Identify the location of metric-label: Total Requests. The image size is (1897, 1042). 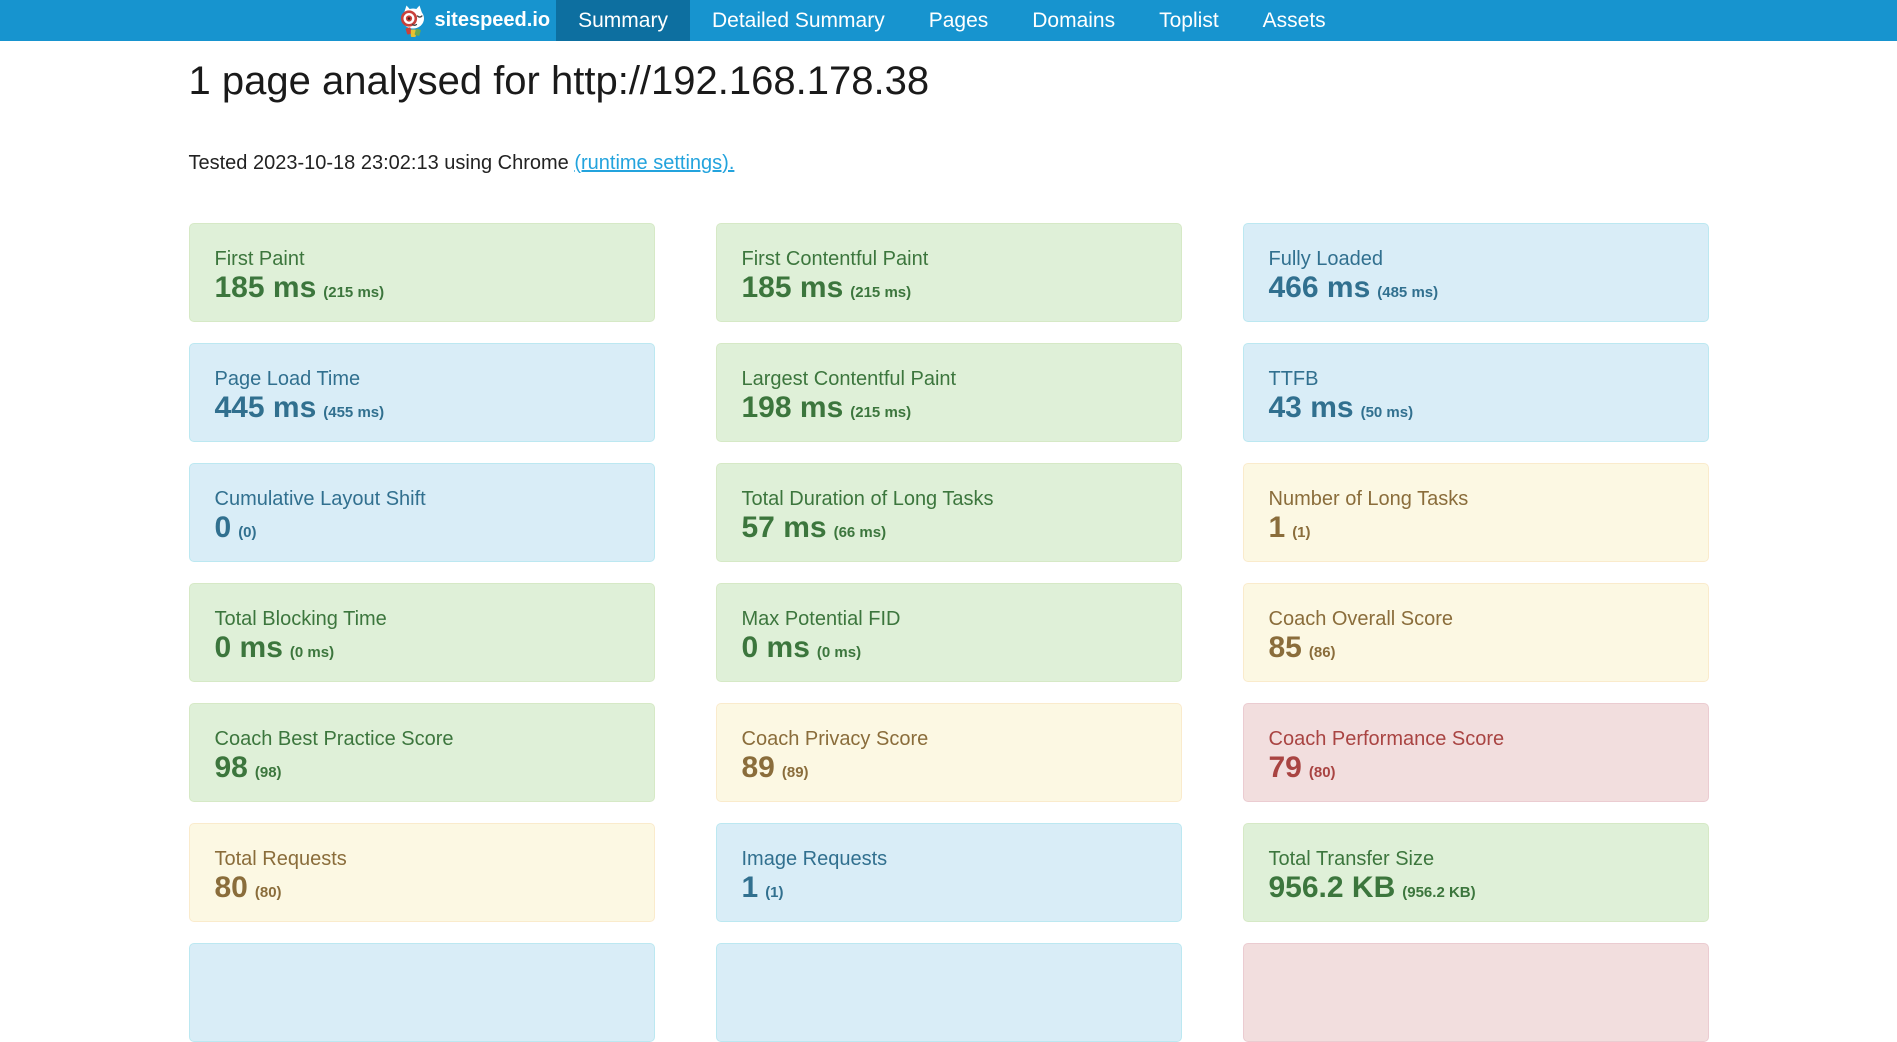
(280, 859).